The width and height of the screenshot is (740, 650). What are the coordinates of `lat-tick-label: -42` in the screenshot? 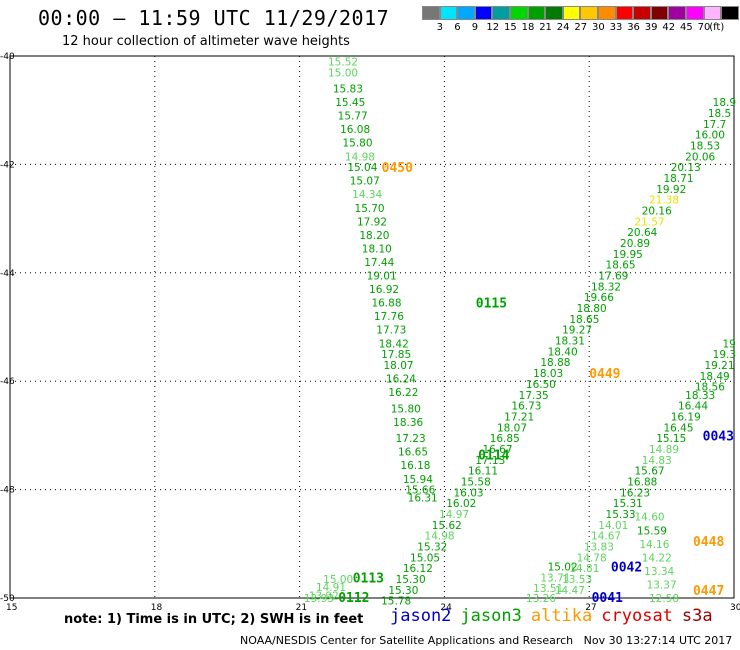 It's located at (7, 165).